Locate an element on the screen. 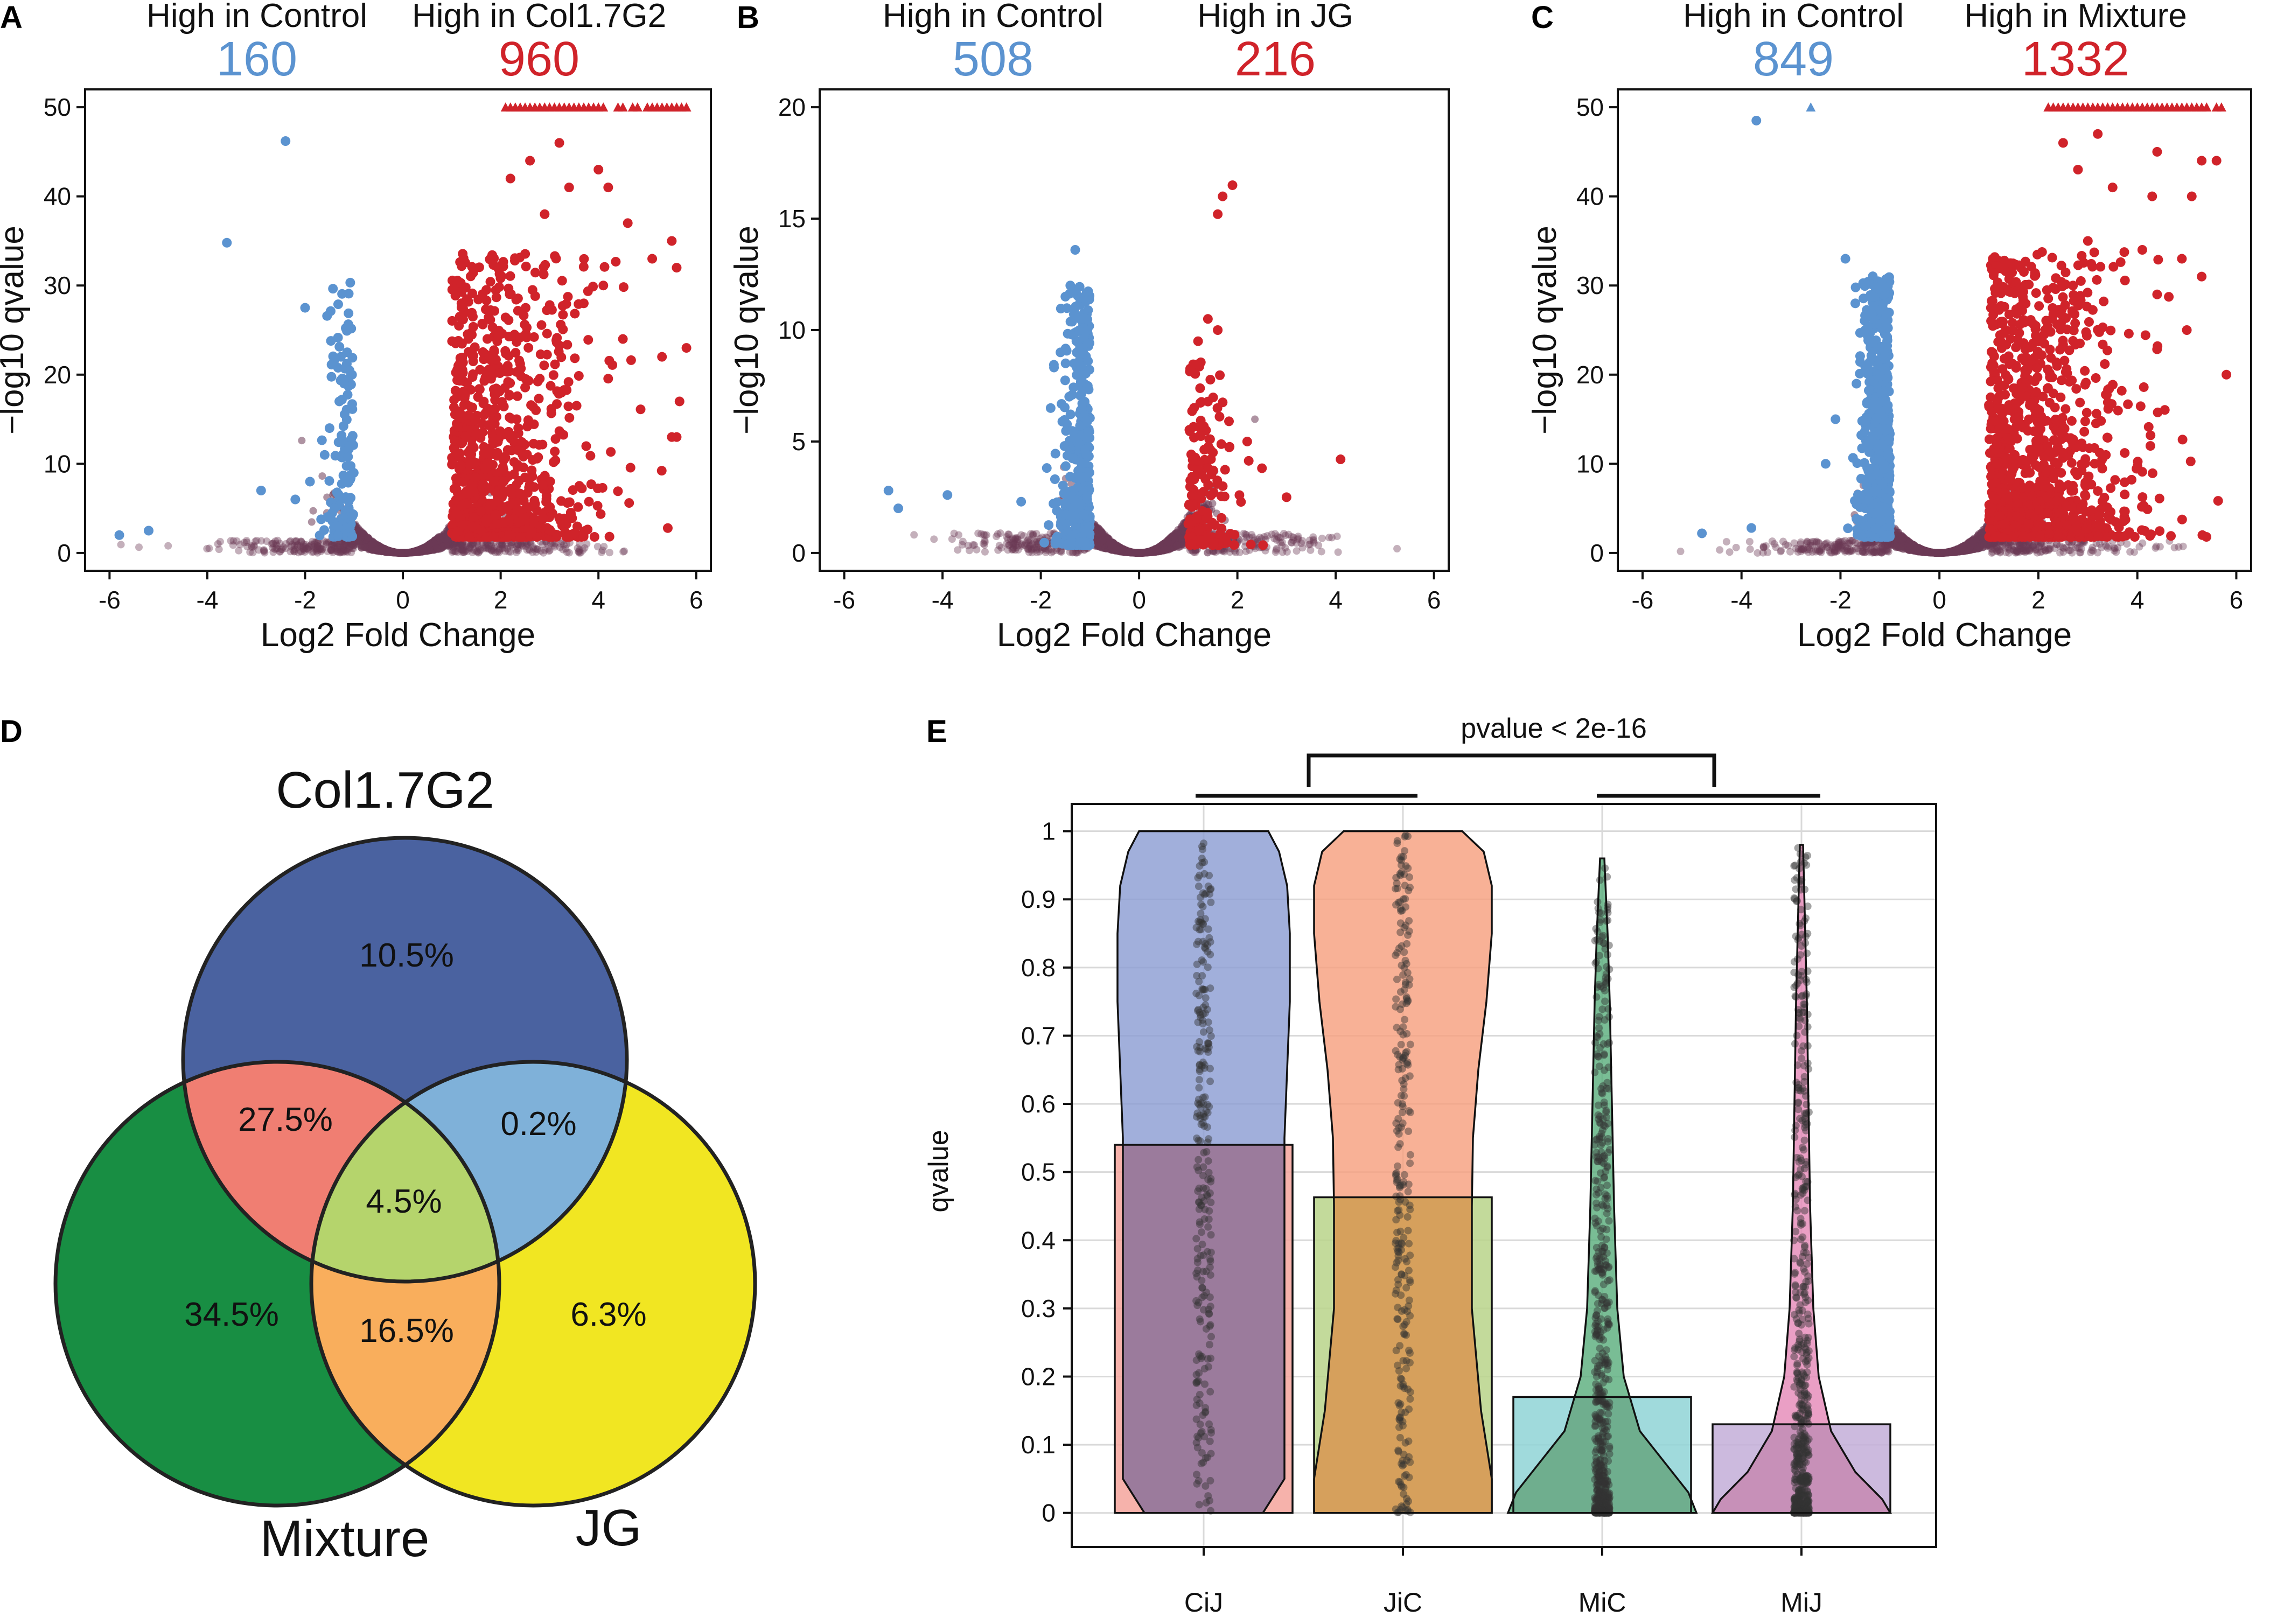 This screenshot has height=1624, width=2270. y-tick-label: 20 is located at coordinates (58, 375).